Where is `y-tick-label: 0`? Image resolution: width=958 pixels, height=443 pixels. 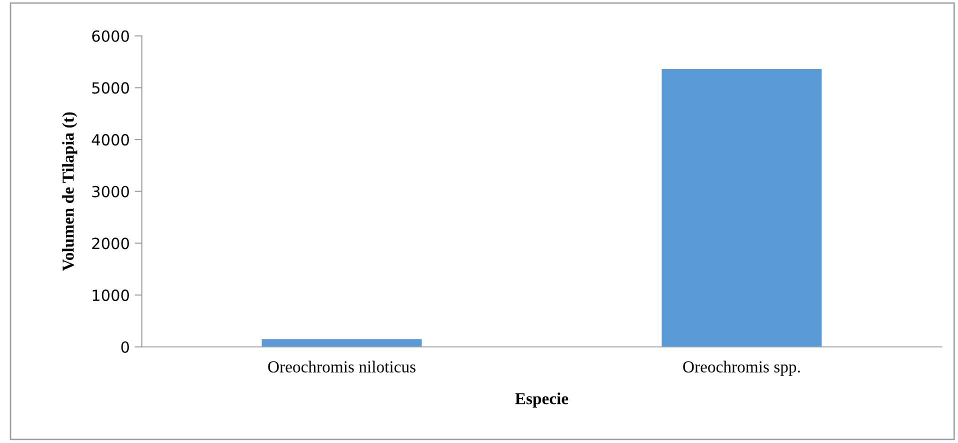 y-tick-label: 0 is located at coordinates (125, 347).